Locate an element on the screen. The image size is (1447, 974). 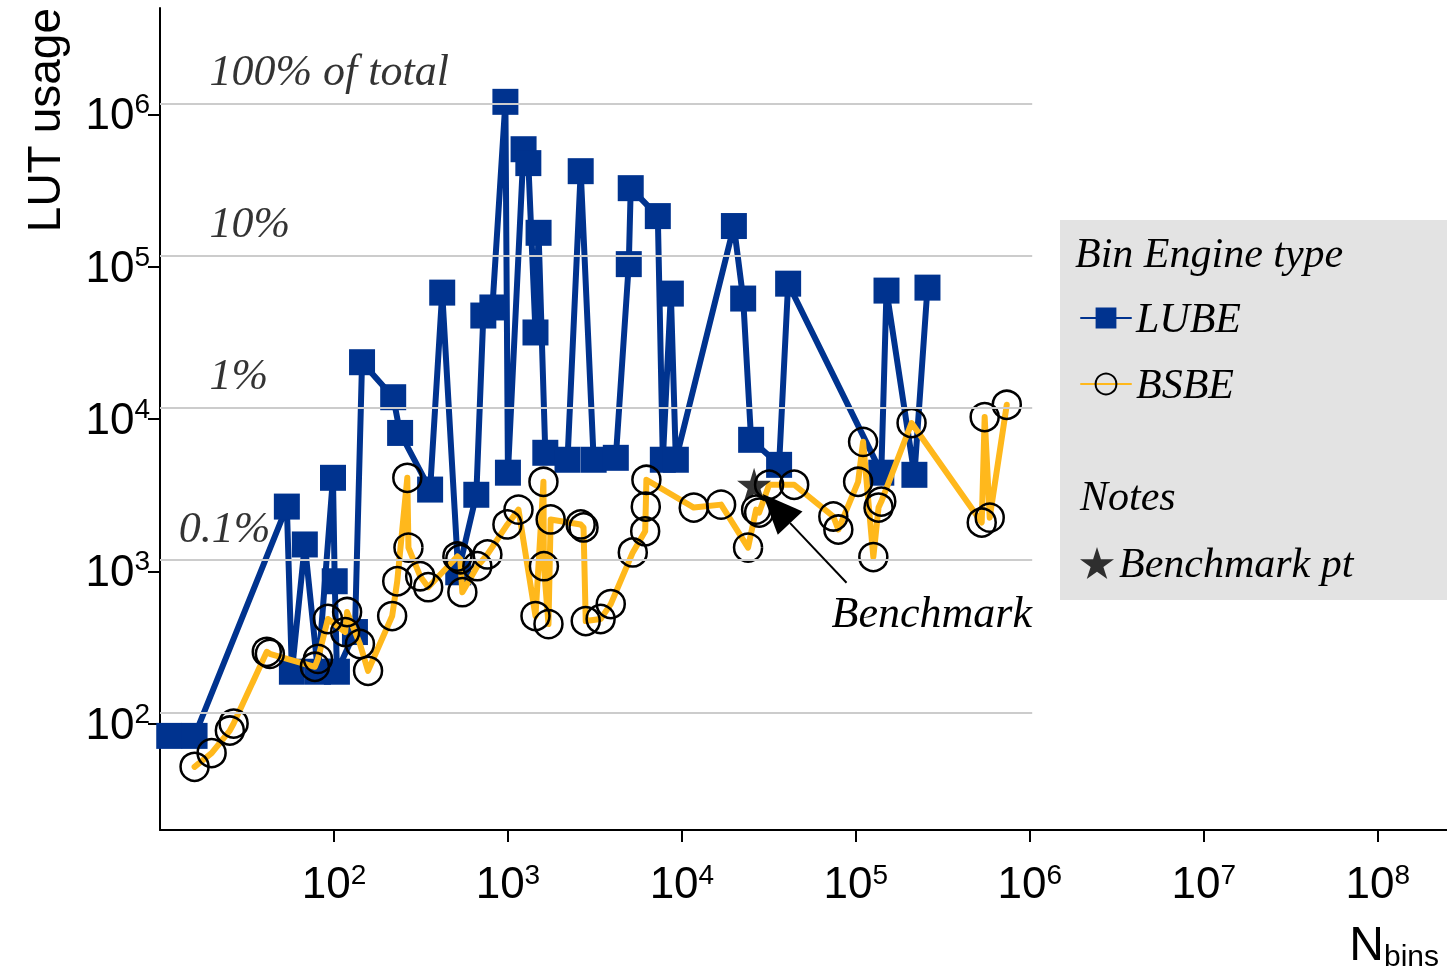
annotation: 0.1% is located at coordinates (224, 527).